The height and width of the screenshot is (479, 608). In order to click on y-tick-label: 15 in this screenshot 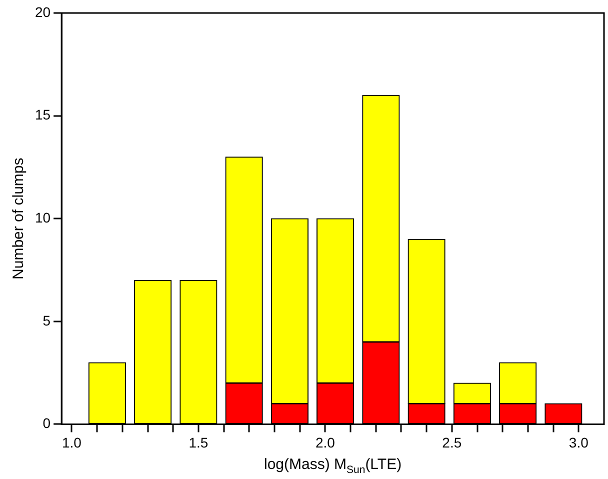, I will do `click(42, 114)`.